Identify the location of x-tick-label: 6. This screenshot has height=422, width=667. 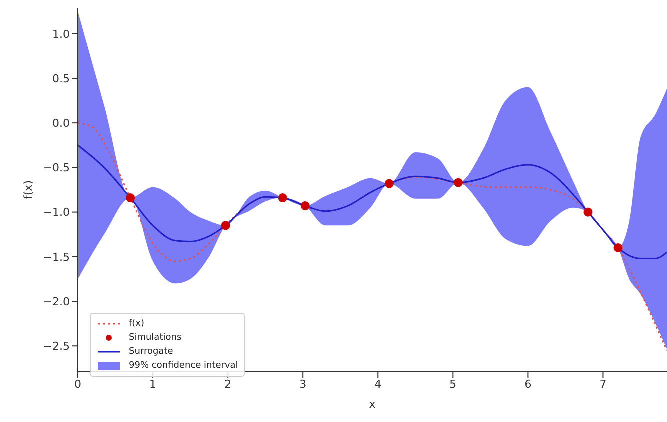
(528, 384).